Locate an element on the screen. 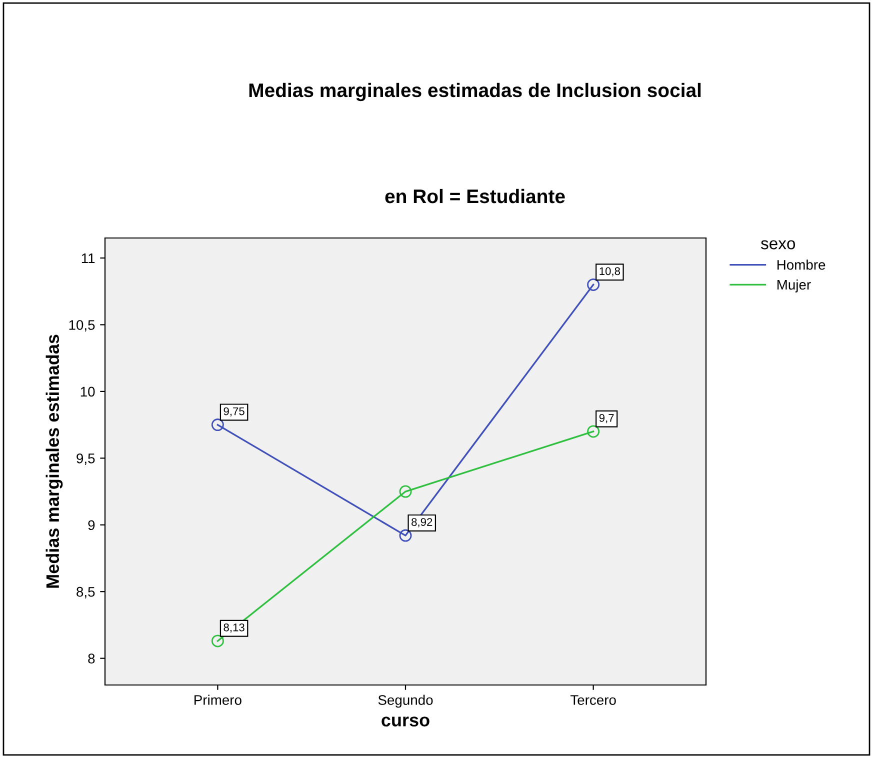 This screenshot has width=873, height=758. x-tick-label: Primero is located at coordinates (218, 699).